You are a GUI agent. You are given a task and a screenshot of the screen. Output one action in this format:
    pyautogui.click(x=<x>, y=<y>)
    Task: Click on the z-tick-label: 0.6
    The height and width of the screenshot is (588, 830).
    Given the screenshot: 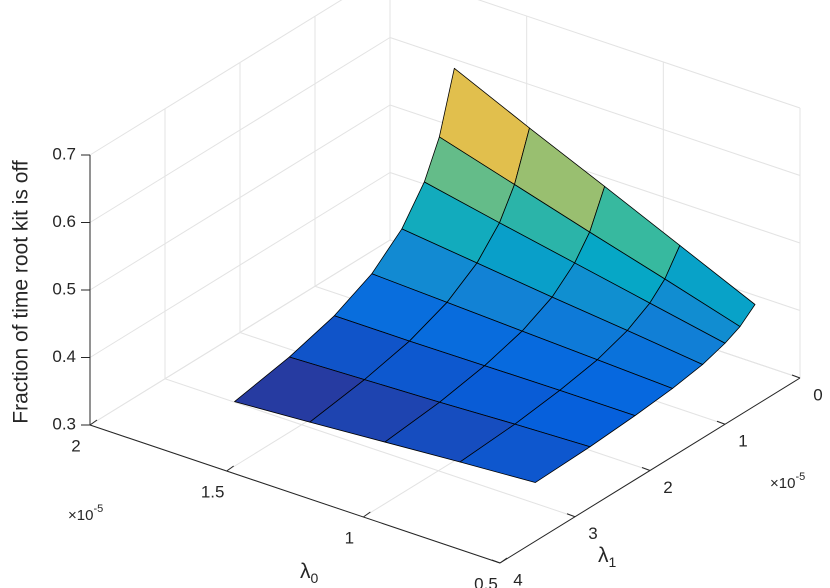 What is the action you would take?
    pyautogui.click(x=64, y=221)
    